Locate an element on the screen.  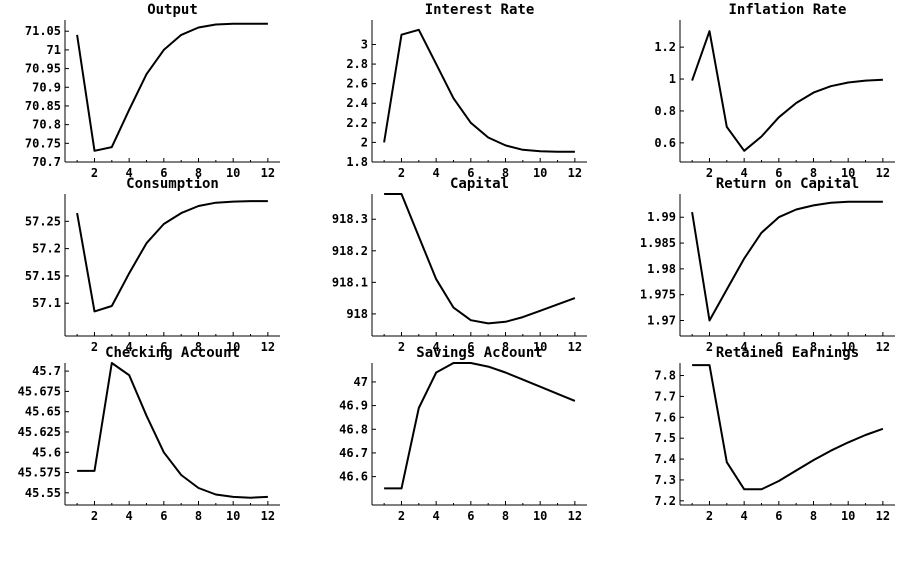
y-tick-label: 45.6 is located at coordinates (46, 452).